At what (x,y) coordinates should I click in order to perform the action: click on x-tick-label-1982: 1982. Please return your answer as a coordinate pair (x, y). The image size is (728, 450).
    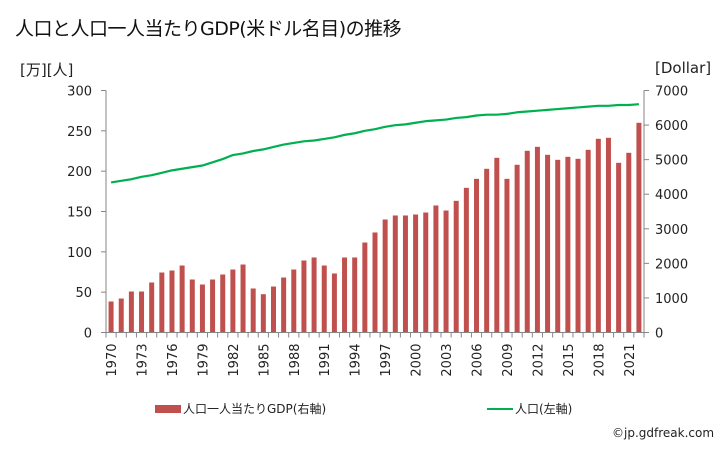
    Looking at the image, I should click on (234, 360).